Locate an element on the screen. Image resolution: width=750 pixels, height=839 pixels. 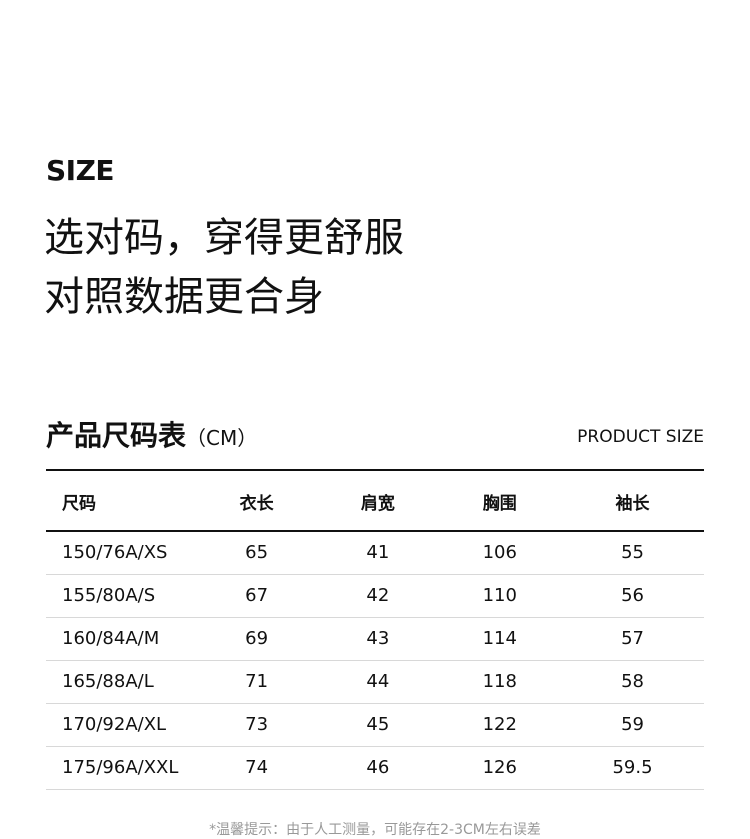
table-row: 170/92A/XL 73 45 122 59 is located at coordinates (375, 725).